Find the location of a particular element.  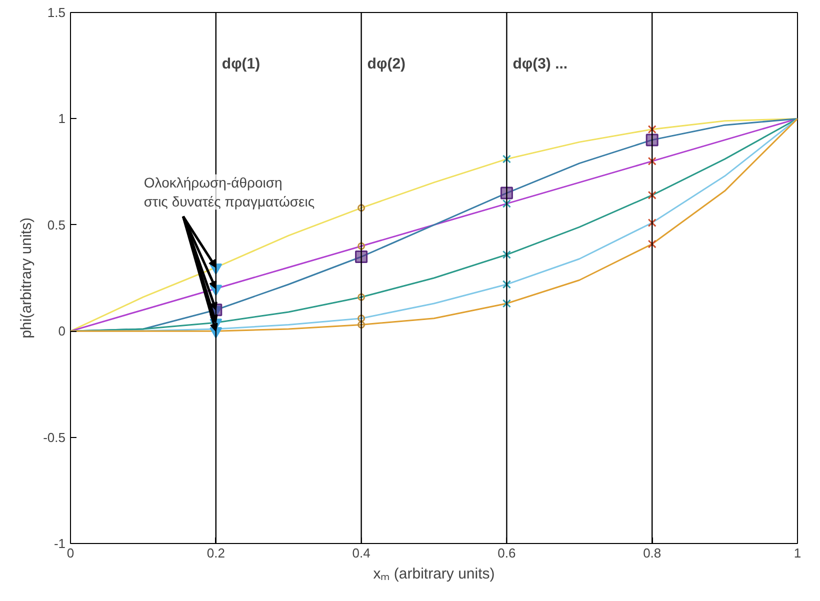

y-tick-label: 1.5 is located at coordinates (56, 12).